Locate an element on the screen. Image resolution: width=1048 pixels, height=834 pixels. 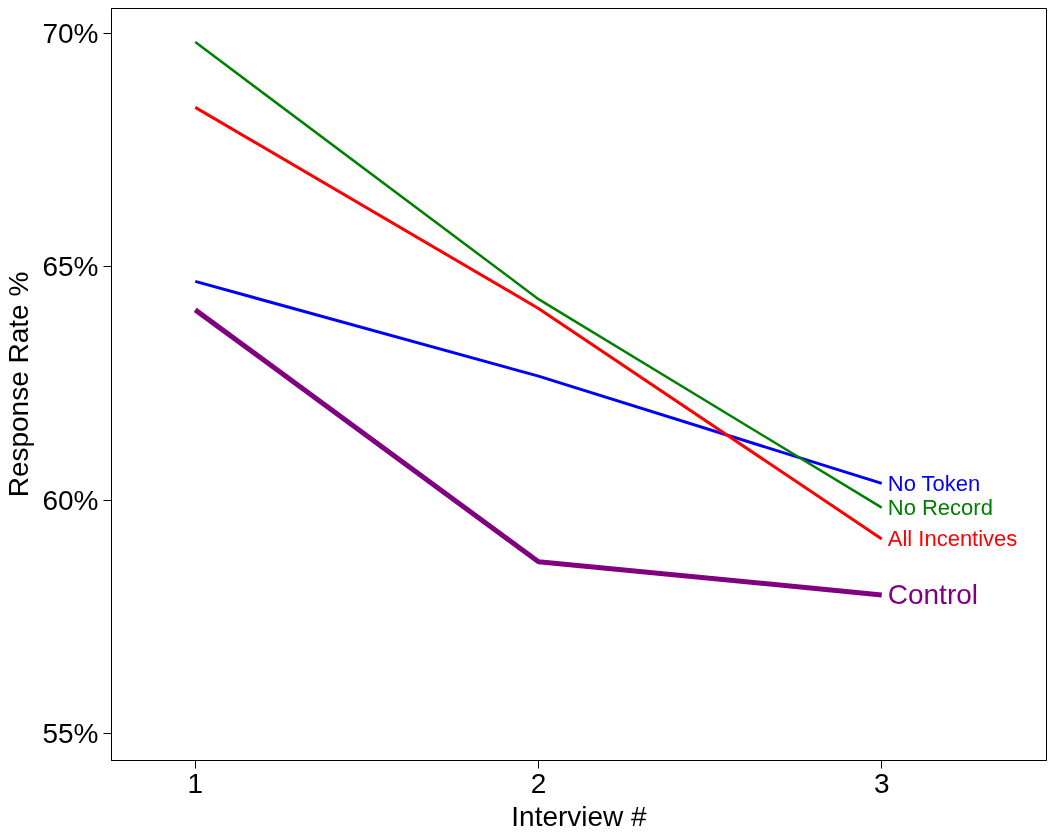
series-label: Control is located at coordinates (933, 595).